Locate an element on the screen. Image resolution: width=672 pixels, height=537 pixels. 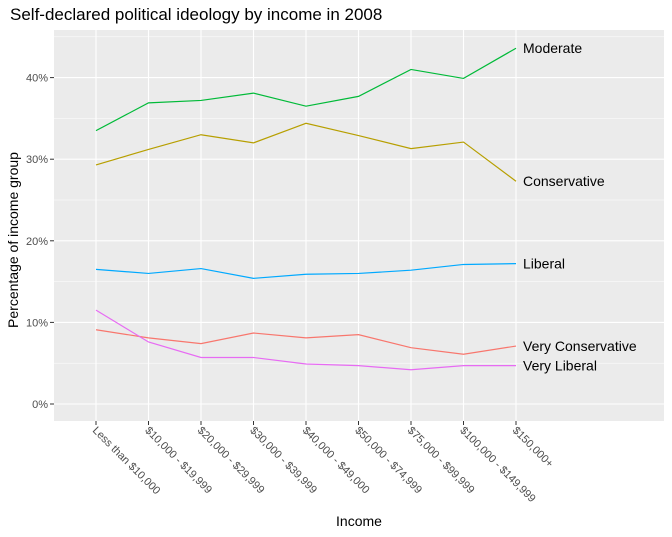
y-axis: 0% 10% 20% 30% 40% is located at coordinates (40, 242).